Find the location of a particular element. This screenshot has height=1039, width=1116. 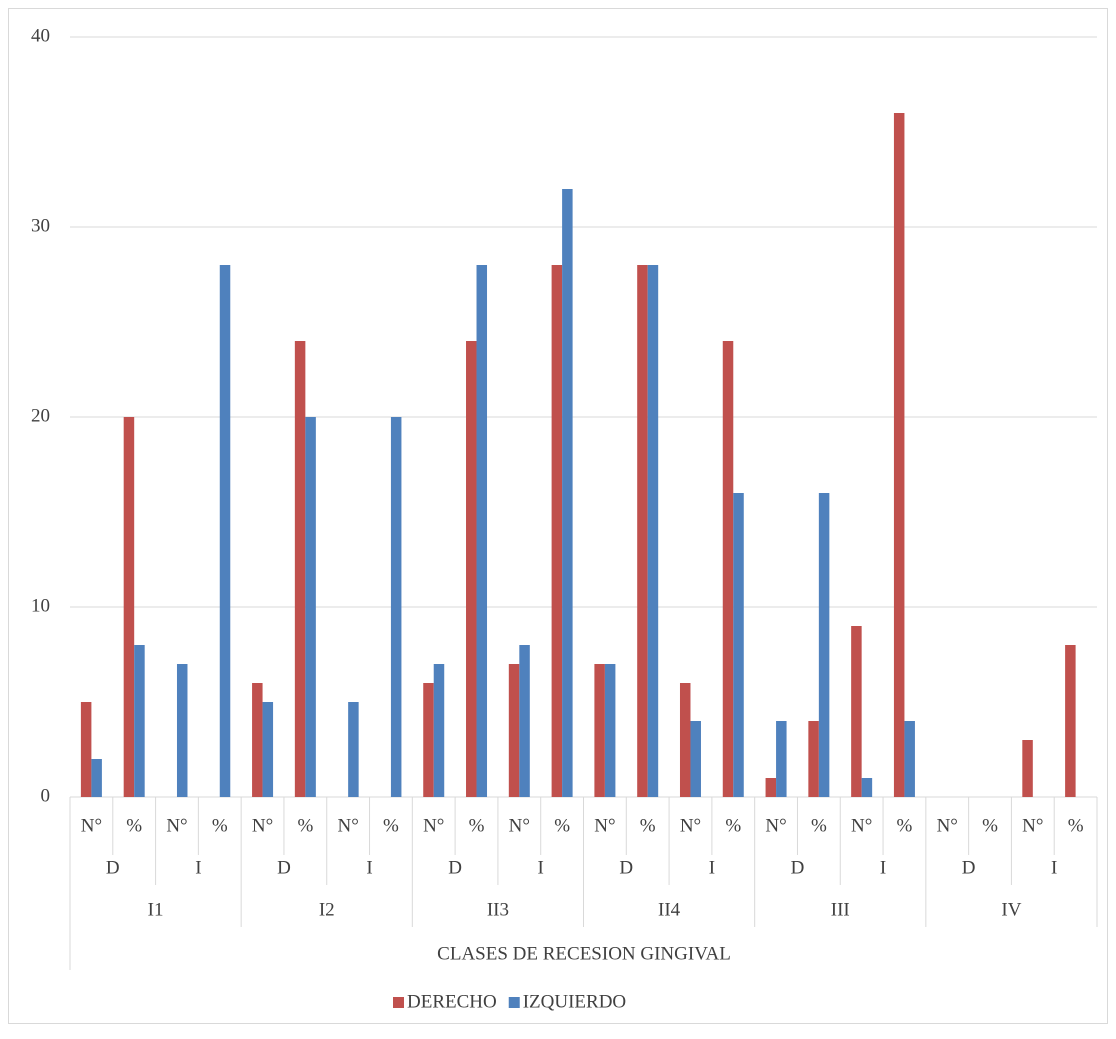

y-tick-label: 40 is located at coordinates (40, 35).